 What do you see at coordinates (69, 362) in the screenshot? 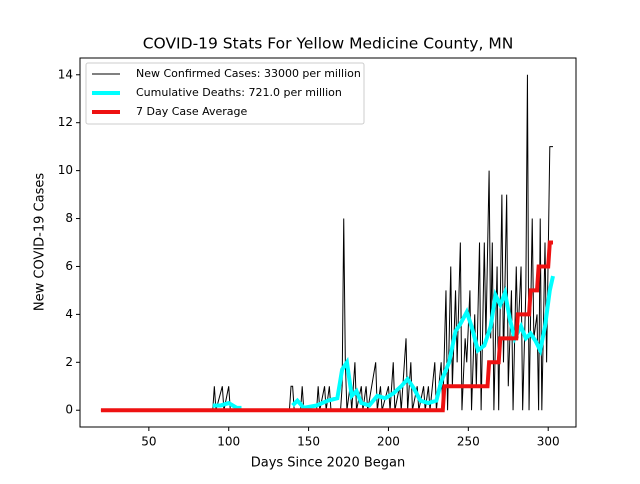
I see `y-tick-label: 2` at bounding box center [69, 362].